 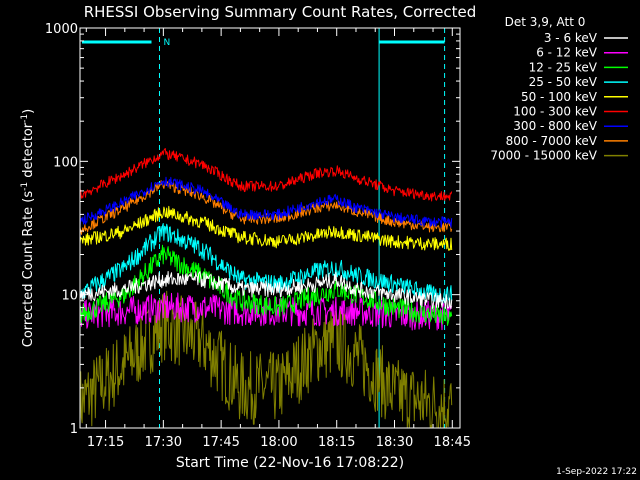 I want to click on x-tick-label: 17:30, so click(x=163, y=442).